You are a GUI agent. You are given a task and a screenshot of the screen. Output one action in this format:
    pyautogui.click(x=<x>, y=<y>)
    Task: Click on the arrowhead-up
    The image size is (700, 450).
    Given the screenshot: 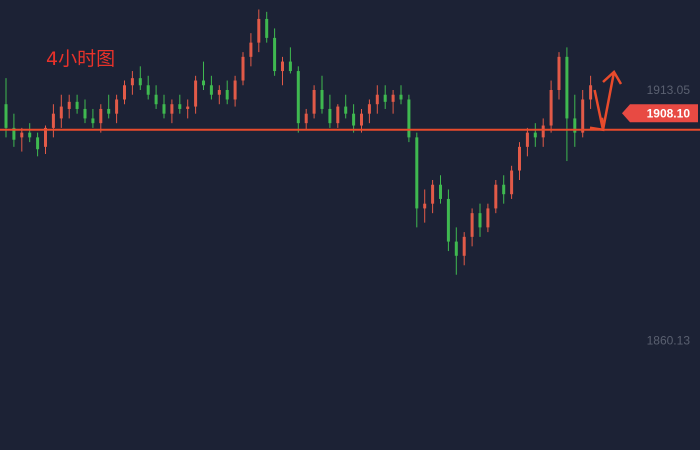 What is the action you would take?
    pyautogui.click(x=612, y=77)
    